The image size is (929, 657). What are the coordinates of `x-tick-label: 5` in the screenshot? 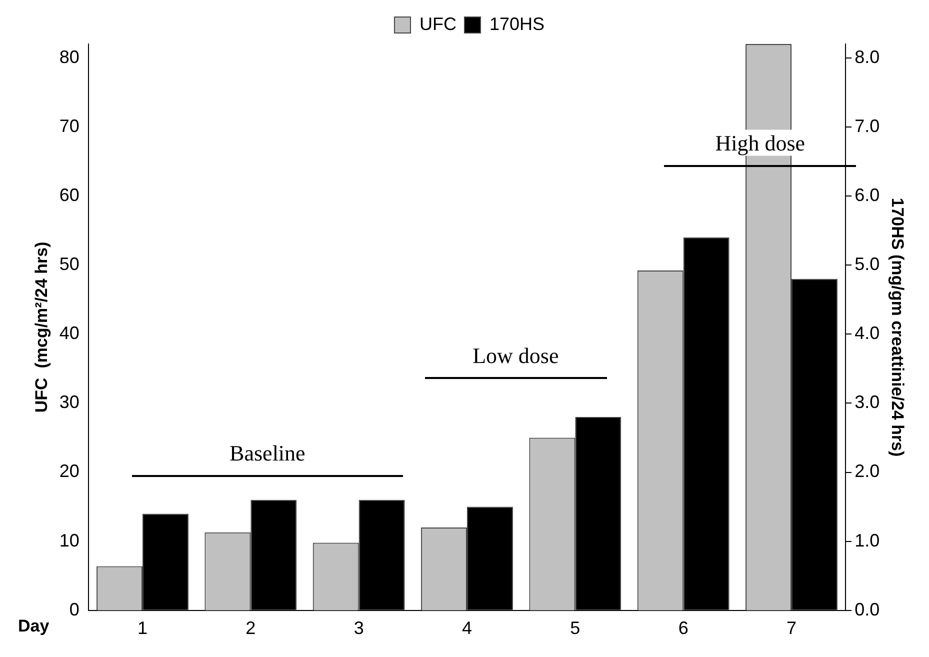 It's located at (575, 628).